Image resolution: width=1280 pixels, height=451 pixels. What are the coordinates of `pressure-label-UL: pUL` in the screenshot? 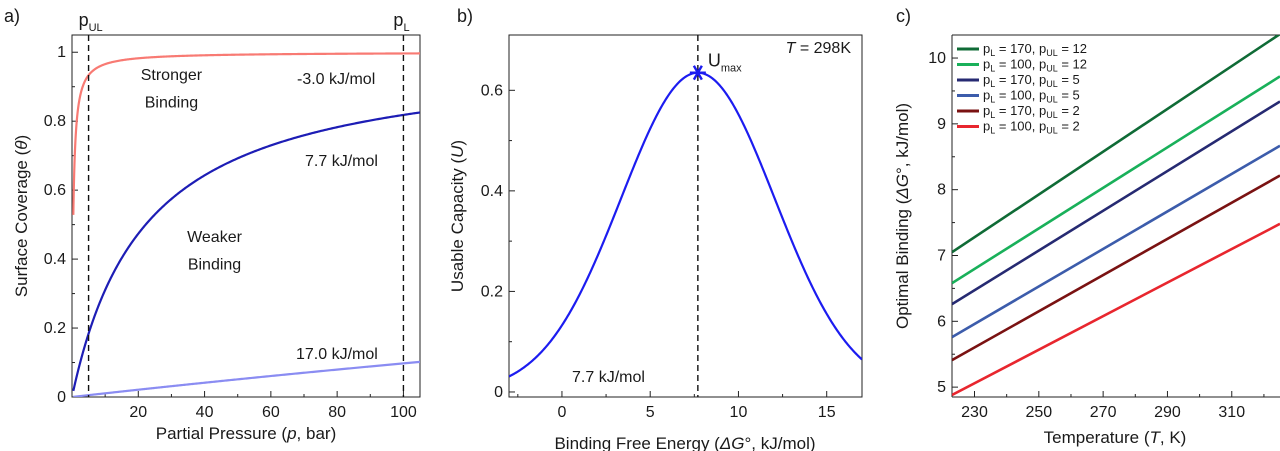 It's located at (91, 22).